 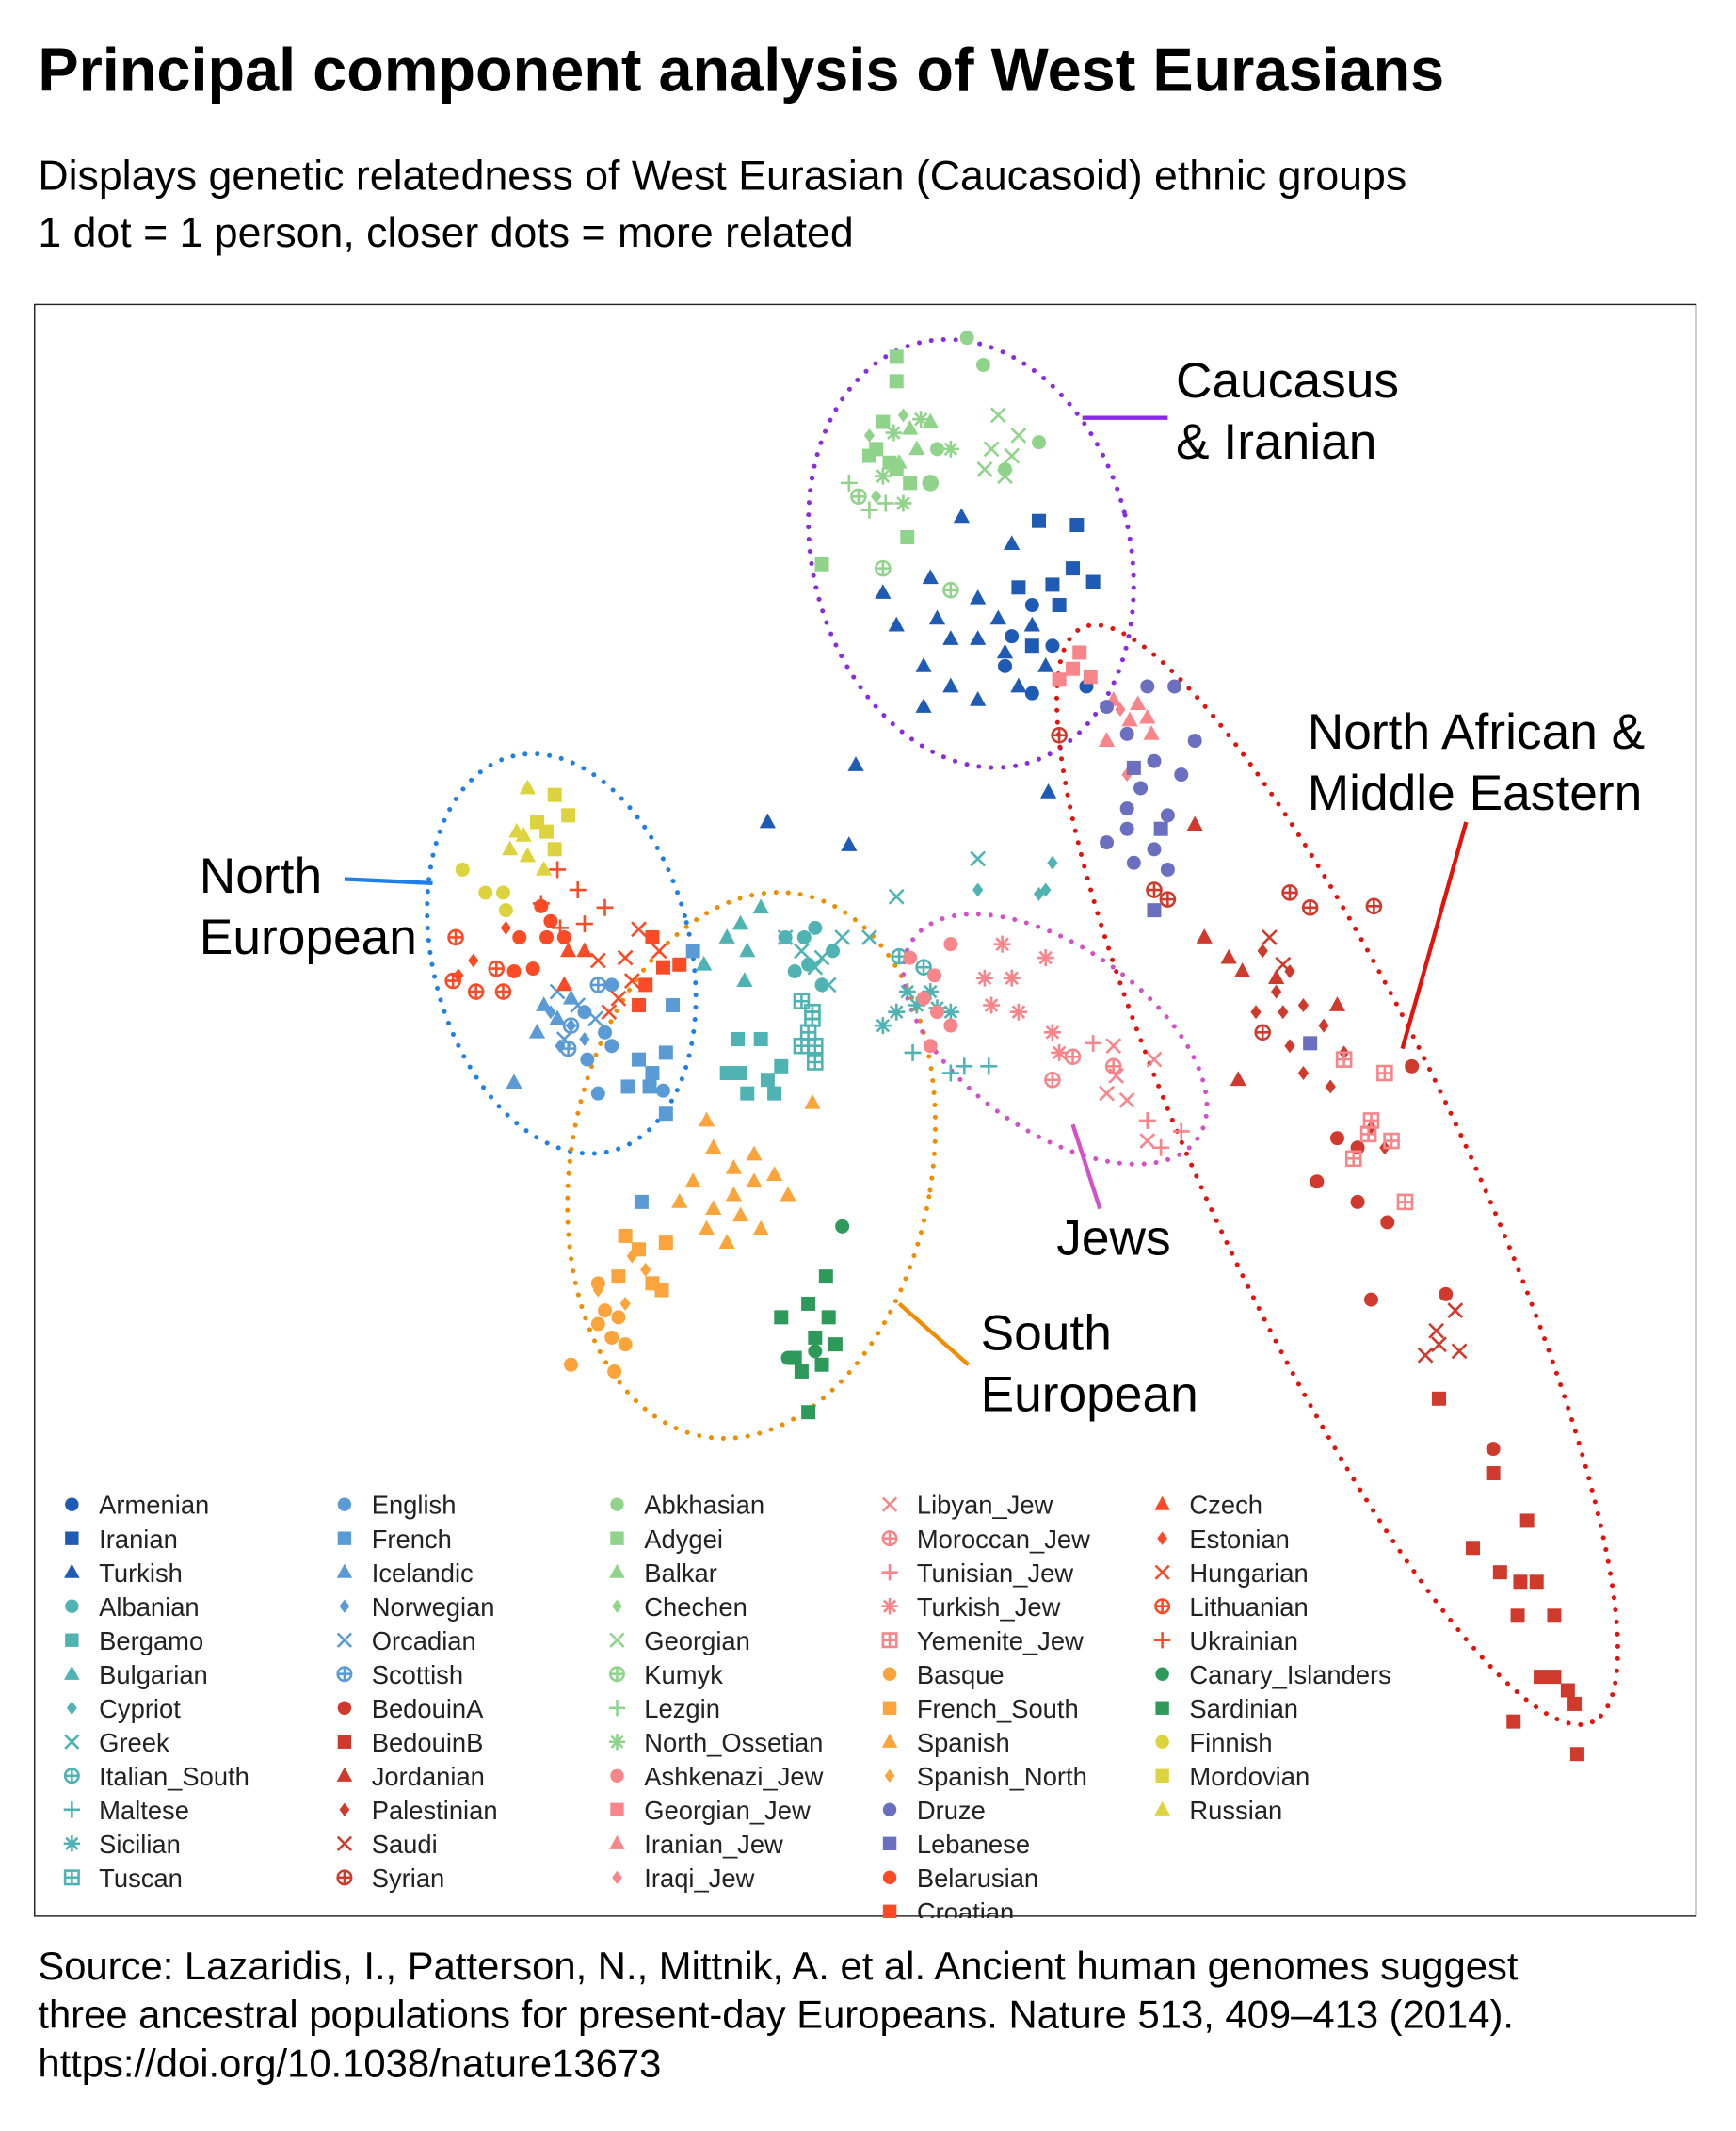 What do you see at coordinates (410, 1742) in the screenshot?
I see `legend-item: BedouinB` at bounding box center [410, 1742].